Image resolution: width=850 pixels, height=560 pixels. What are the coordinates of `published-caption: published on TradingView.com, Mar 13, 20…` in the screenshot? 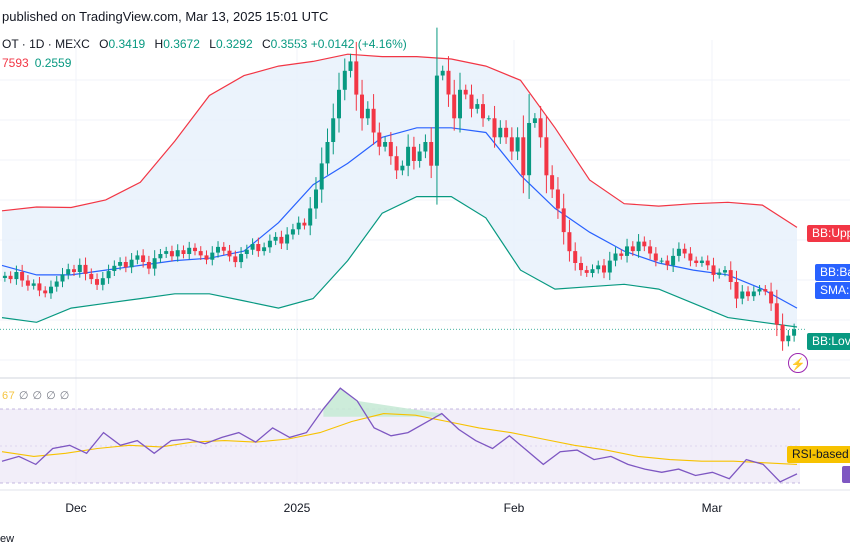 It's located at (165, 16).